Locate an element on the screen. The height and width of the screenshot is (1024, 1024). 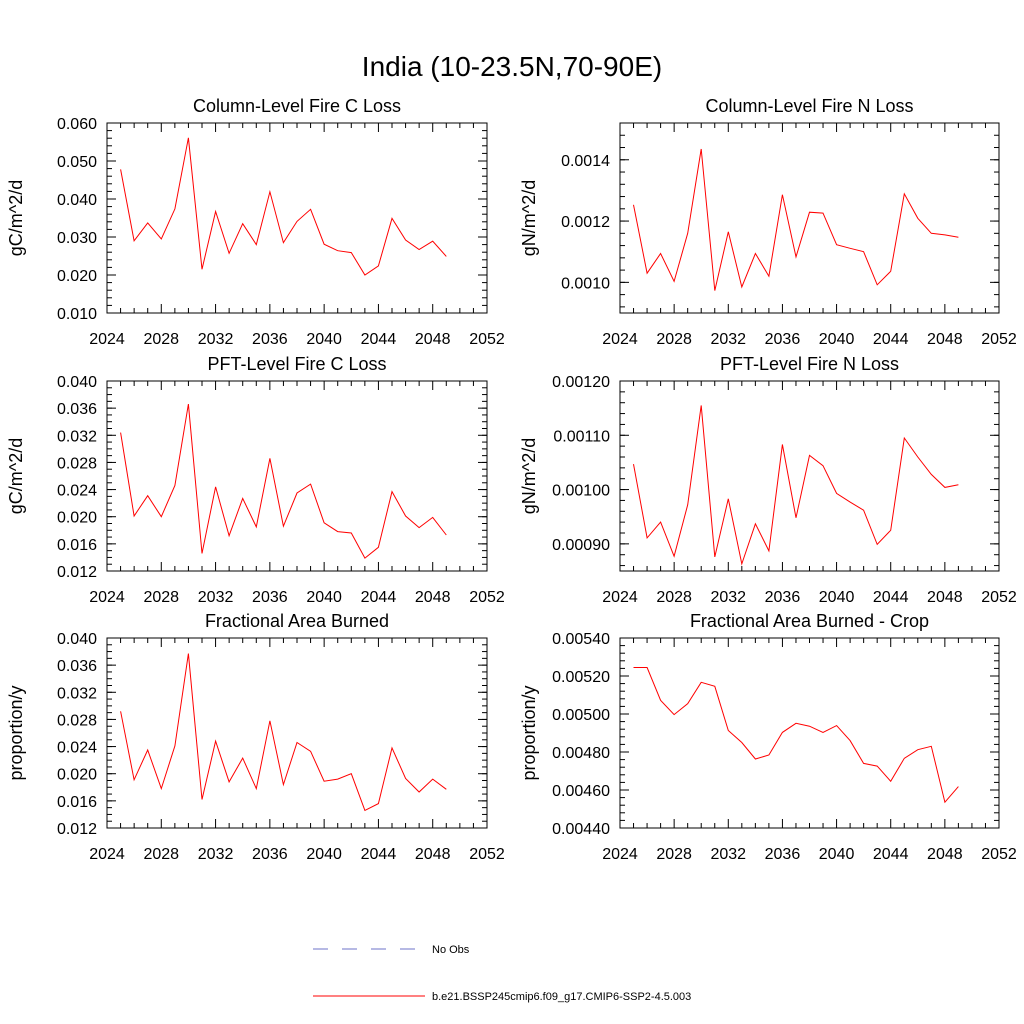
panel-title: Column-Level Fire C Loss is located at coordinates (297, 106).